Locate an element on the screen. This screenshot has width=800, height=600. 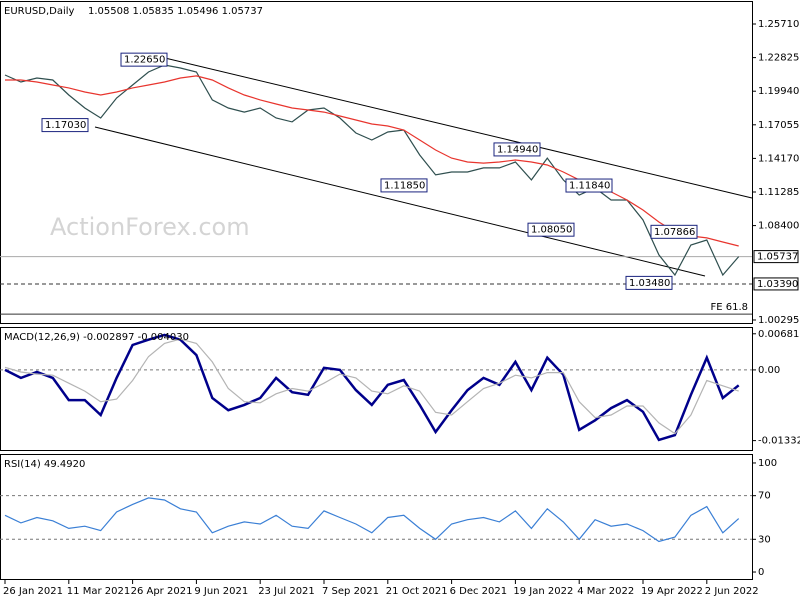
fe-label: FE 61.8 is located at coordinates (729, 307).